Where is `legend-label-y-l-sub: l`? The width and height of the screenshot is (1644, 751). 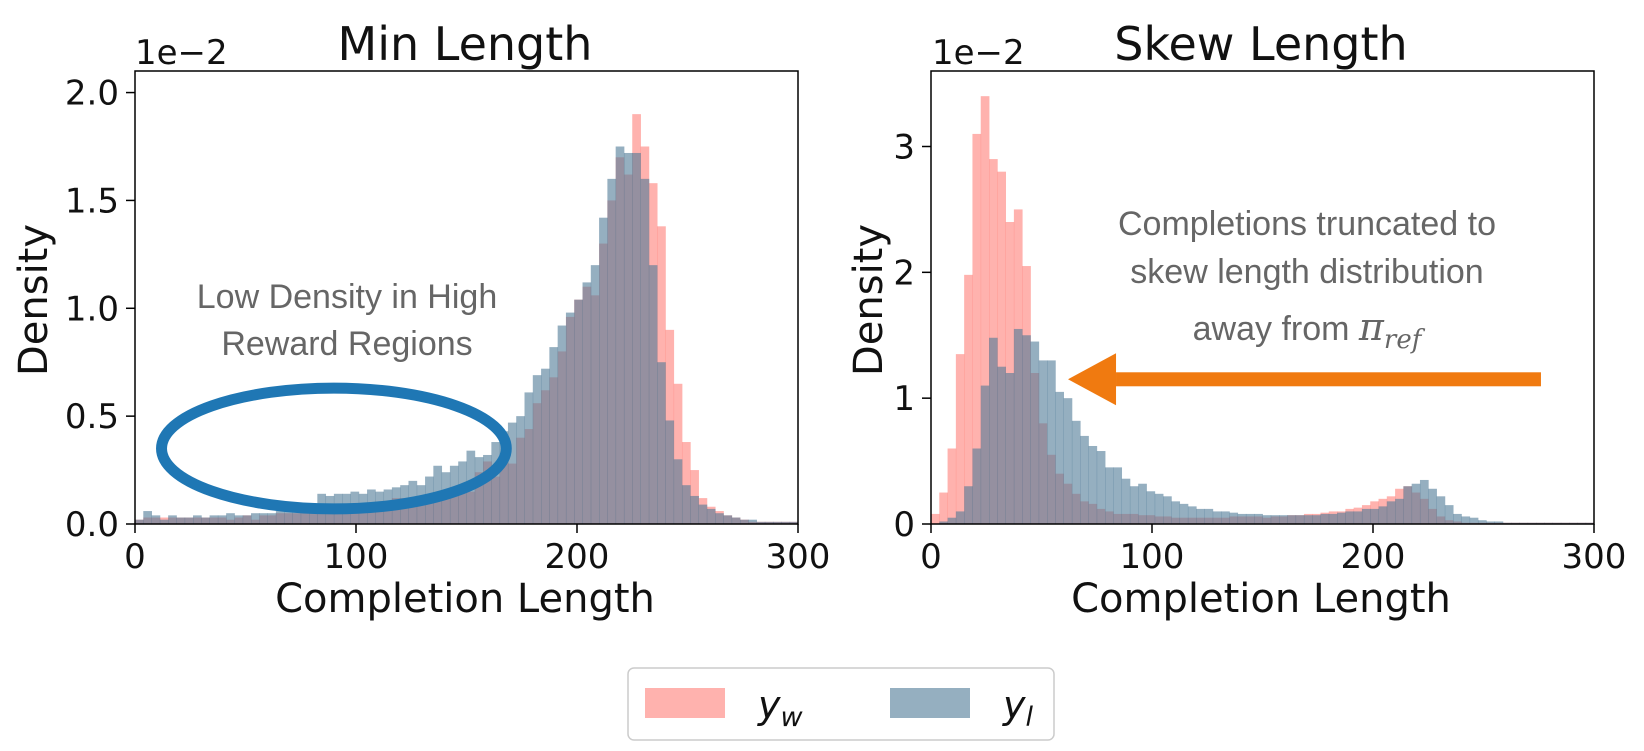
legend-label-y-l-sub: l is located at coordinates (1030, 717).